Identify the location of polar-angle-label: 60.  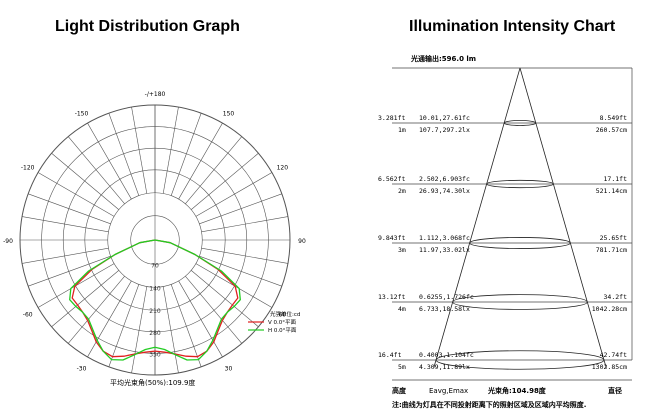
(282, 315).